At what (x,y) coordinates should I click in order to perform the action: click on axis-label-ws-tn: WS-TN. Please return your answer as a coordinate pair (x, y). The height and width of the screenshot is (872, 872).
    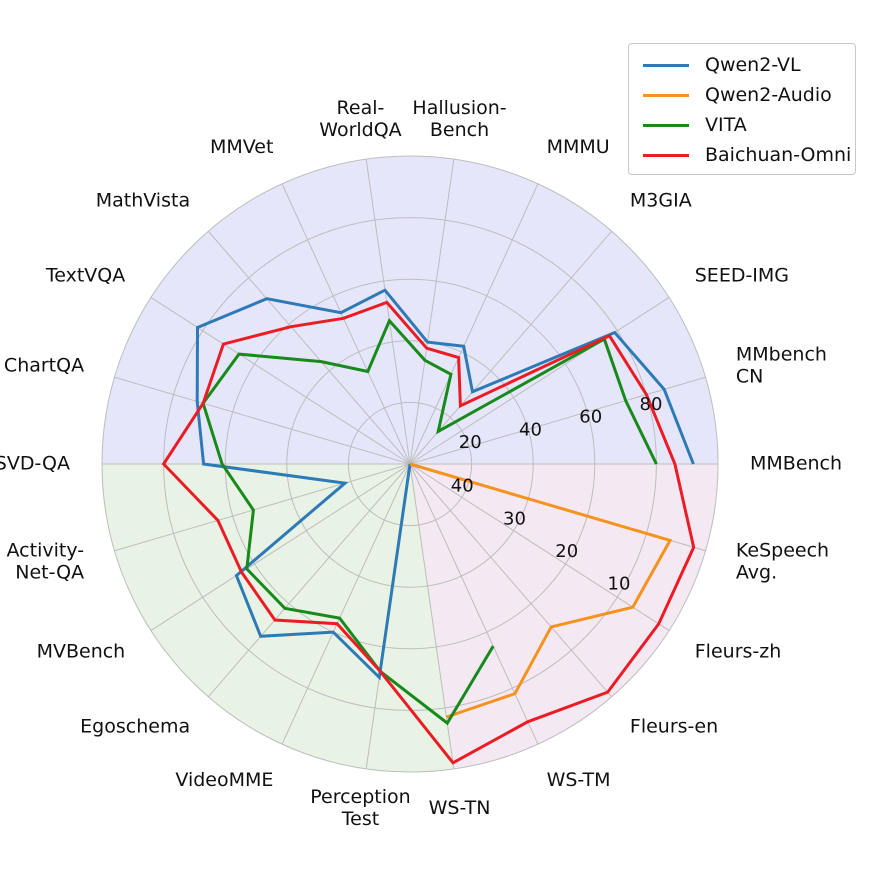
    Looking at the image, I should click on (460, 808).